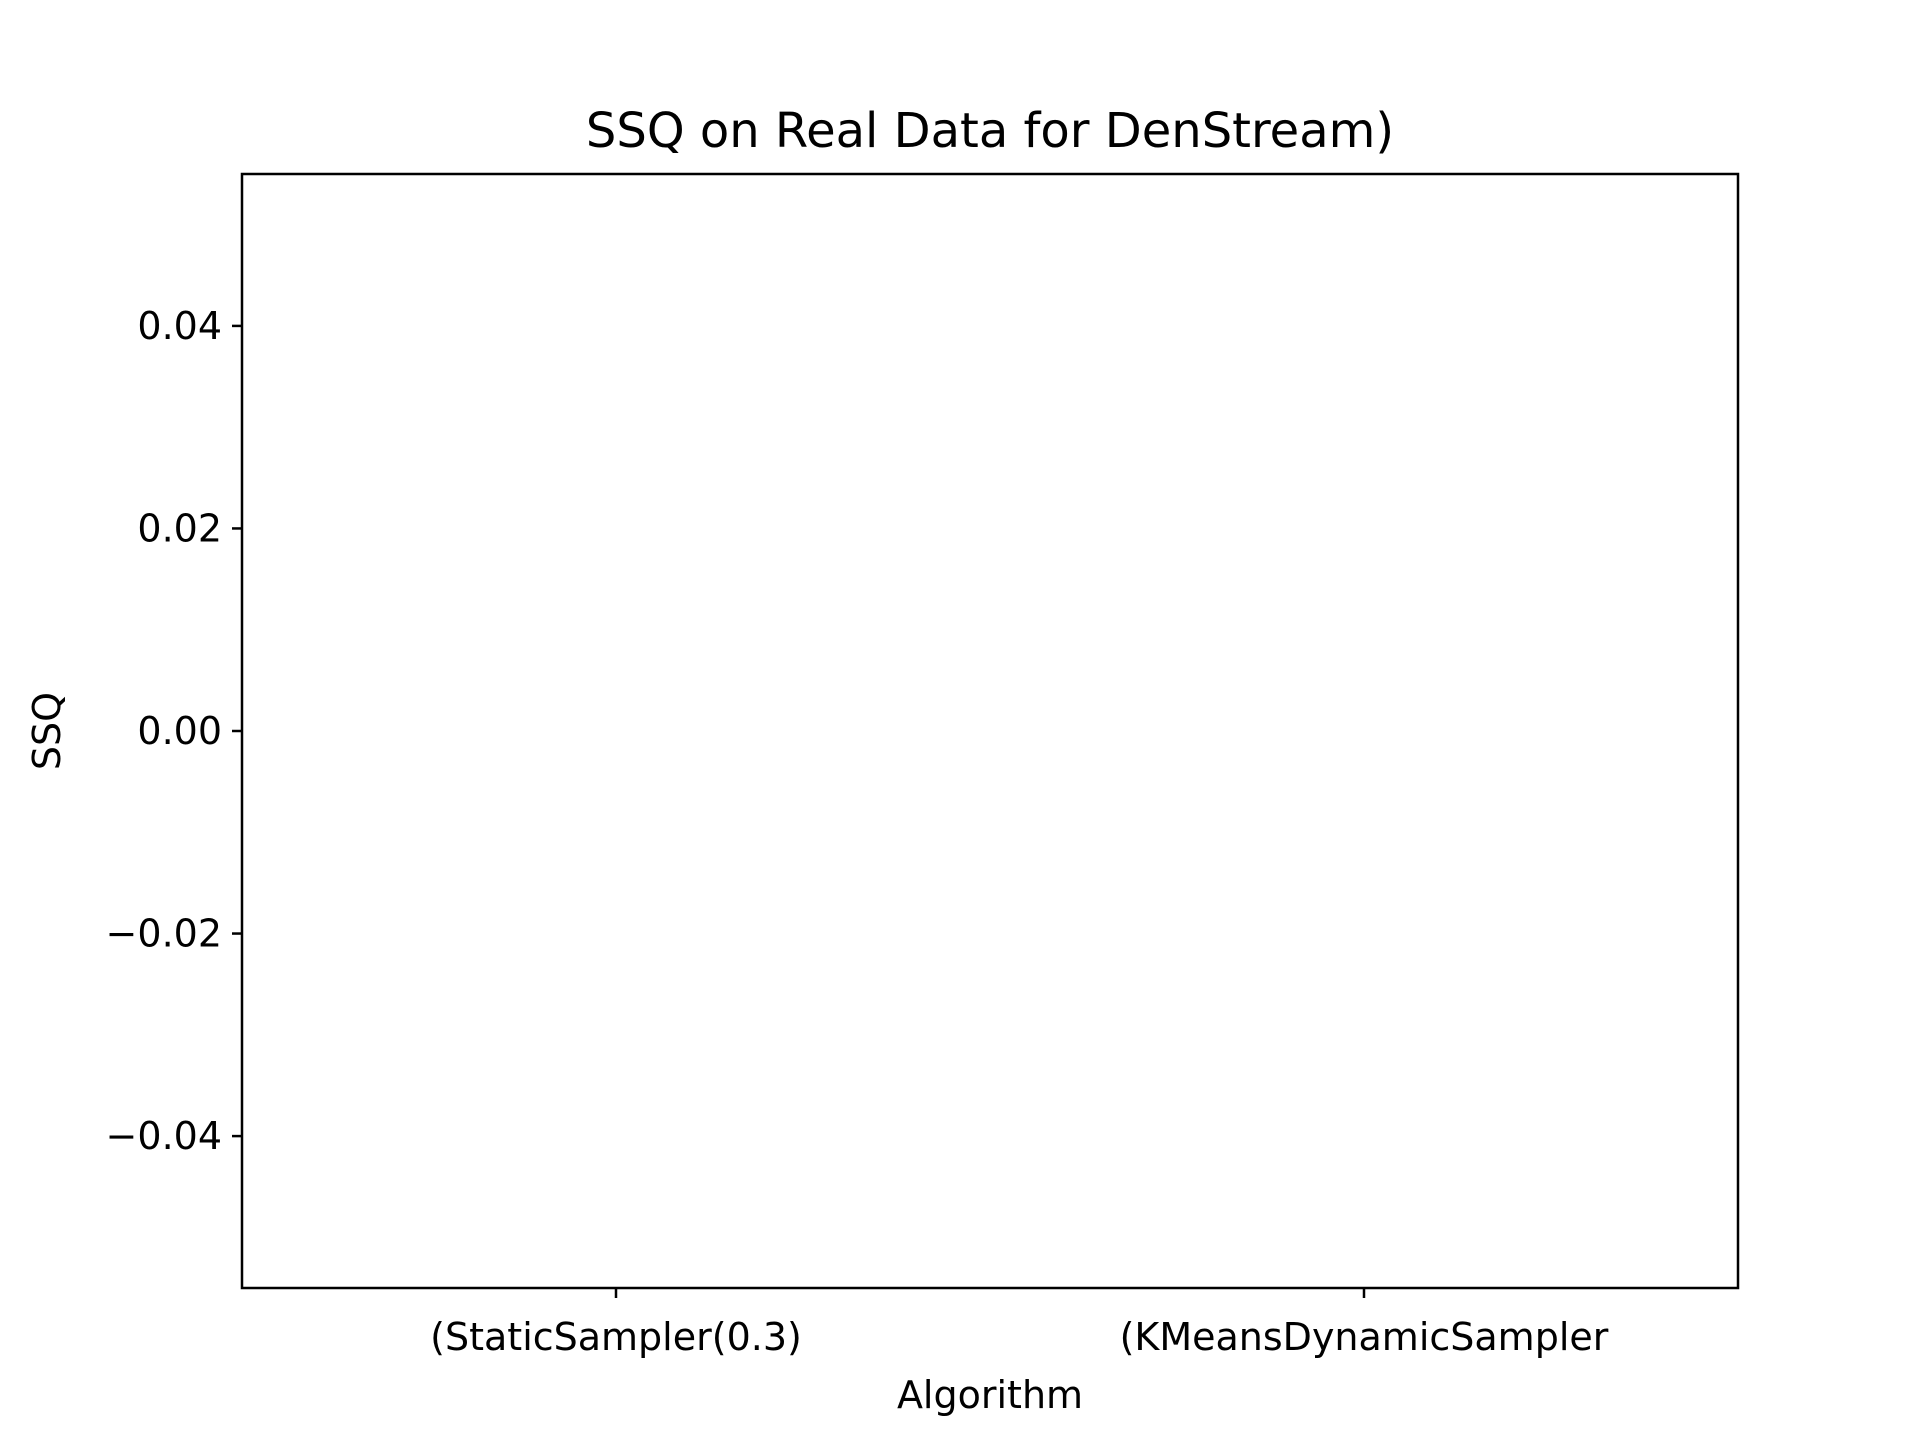 The width and height of the screenshot is (1920, 1440). I want to click on y-tick-label: 0.02, so click(179, 528).